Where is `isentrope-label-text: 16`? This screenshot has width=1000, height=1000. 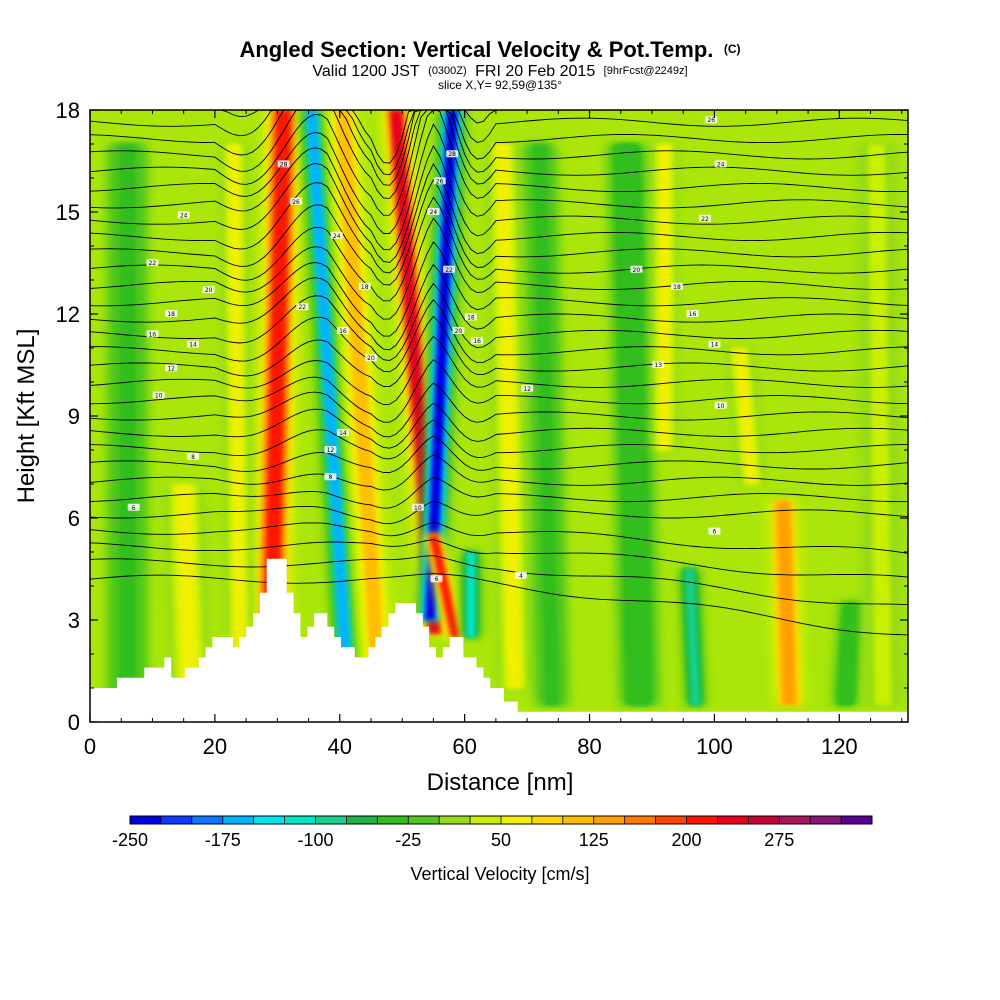
isentrope-label-text: 16 is located at coordinates (343, 331).